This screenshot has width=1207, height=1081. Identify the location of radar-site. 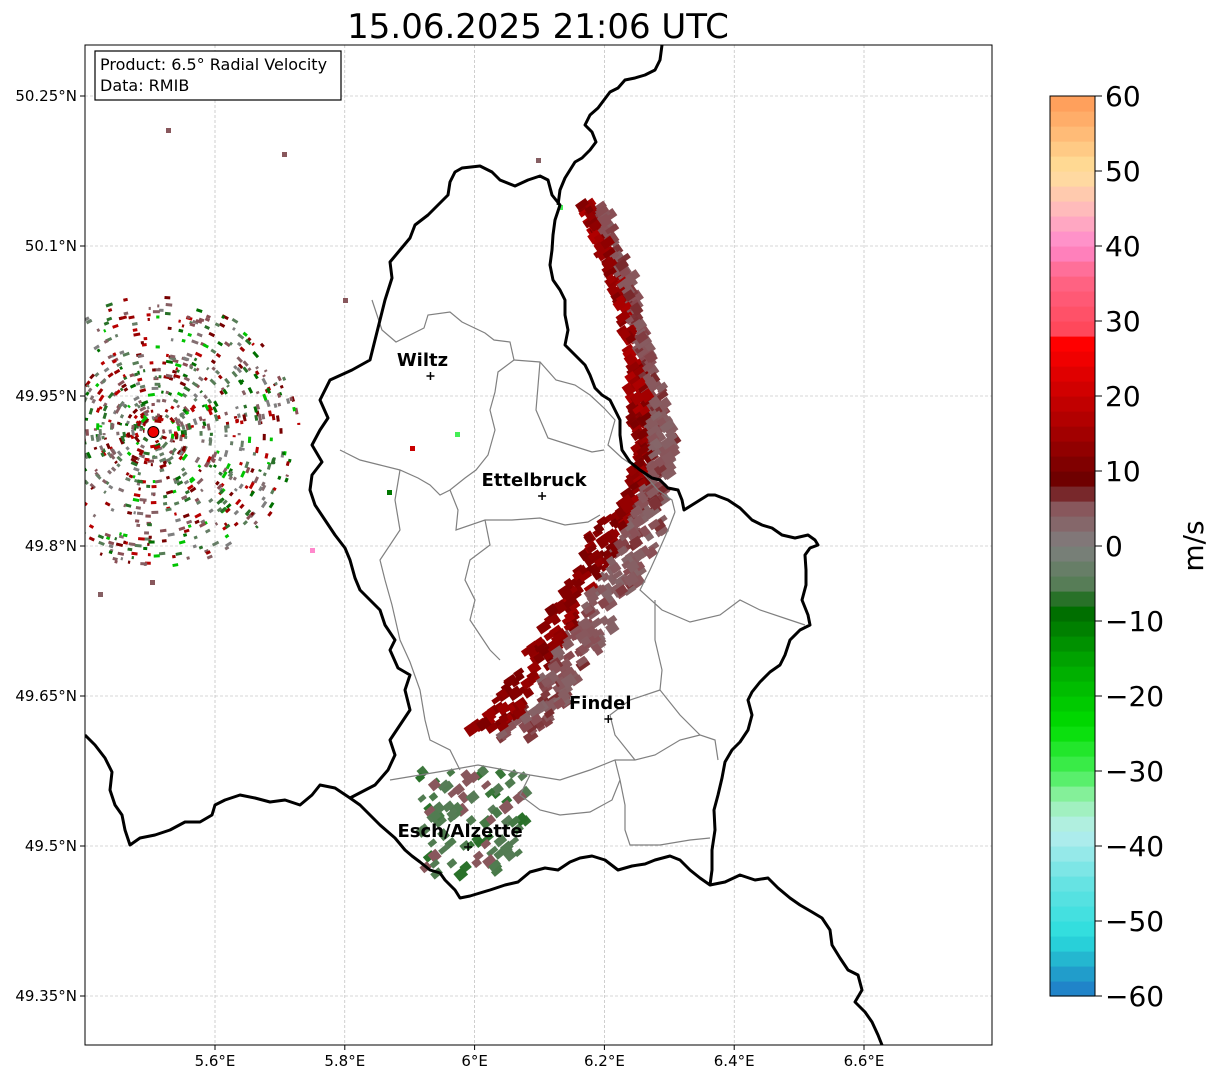
(153, 432).